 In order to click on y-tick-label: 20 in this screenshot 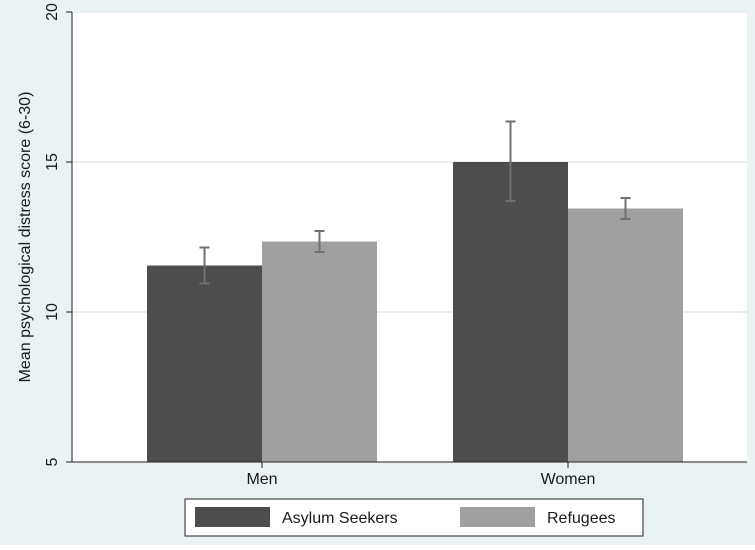, I will do `click(52, 12)`.